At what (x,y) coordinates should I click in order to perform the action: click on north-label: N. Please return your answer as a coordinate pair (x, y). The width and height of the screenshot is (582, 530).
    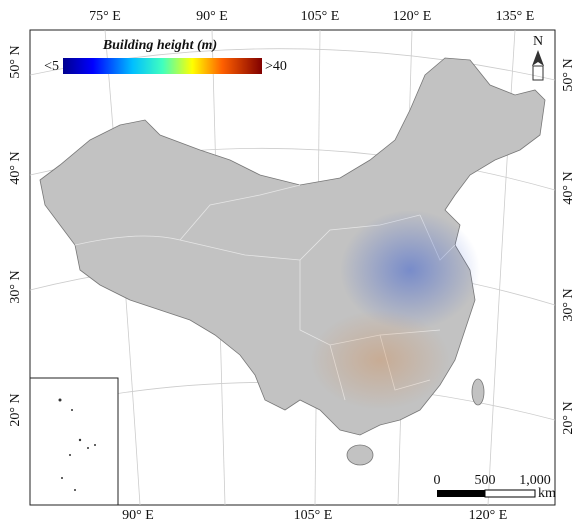
    Looking at the image, I should click on (538, 41).